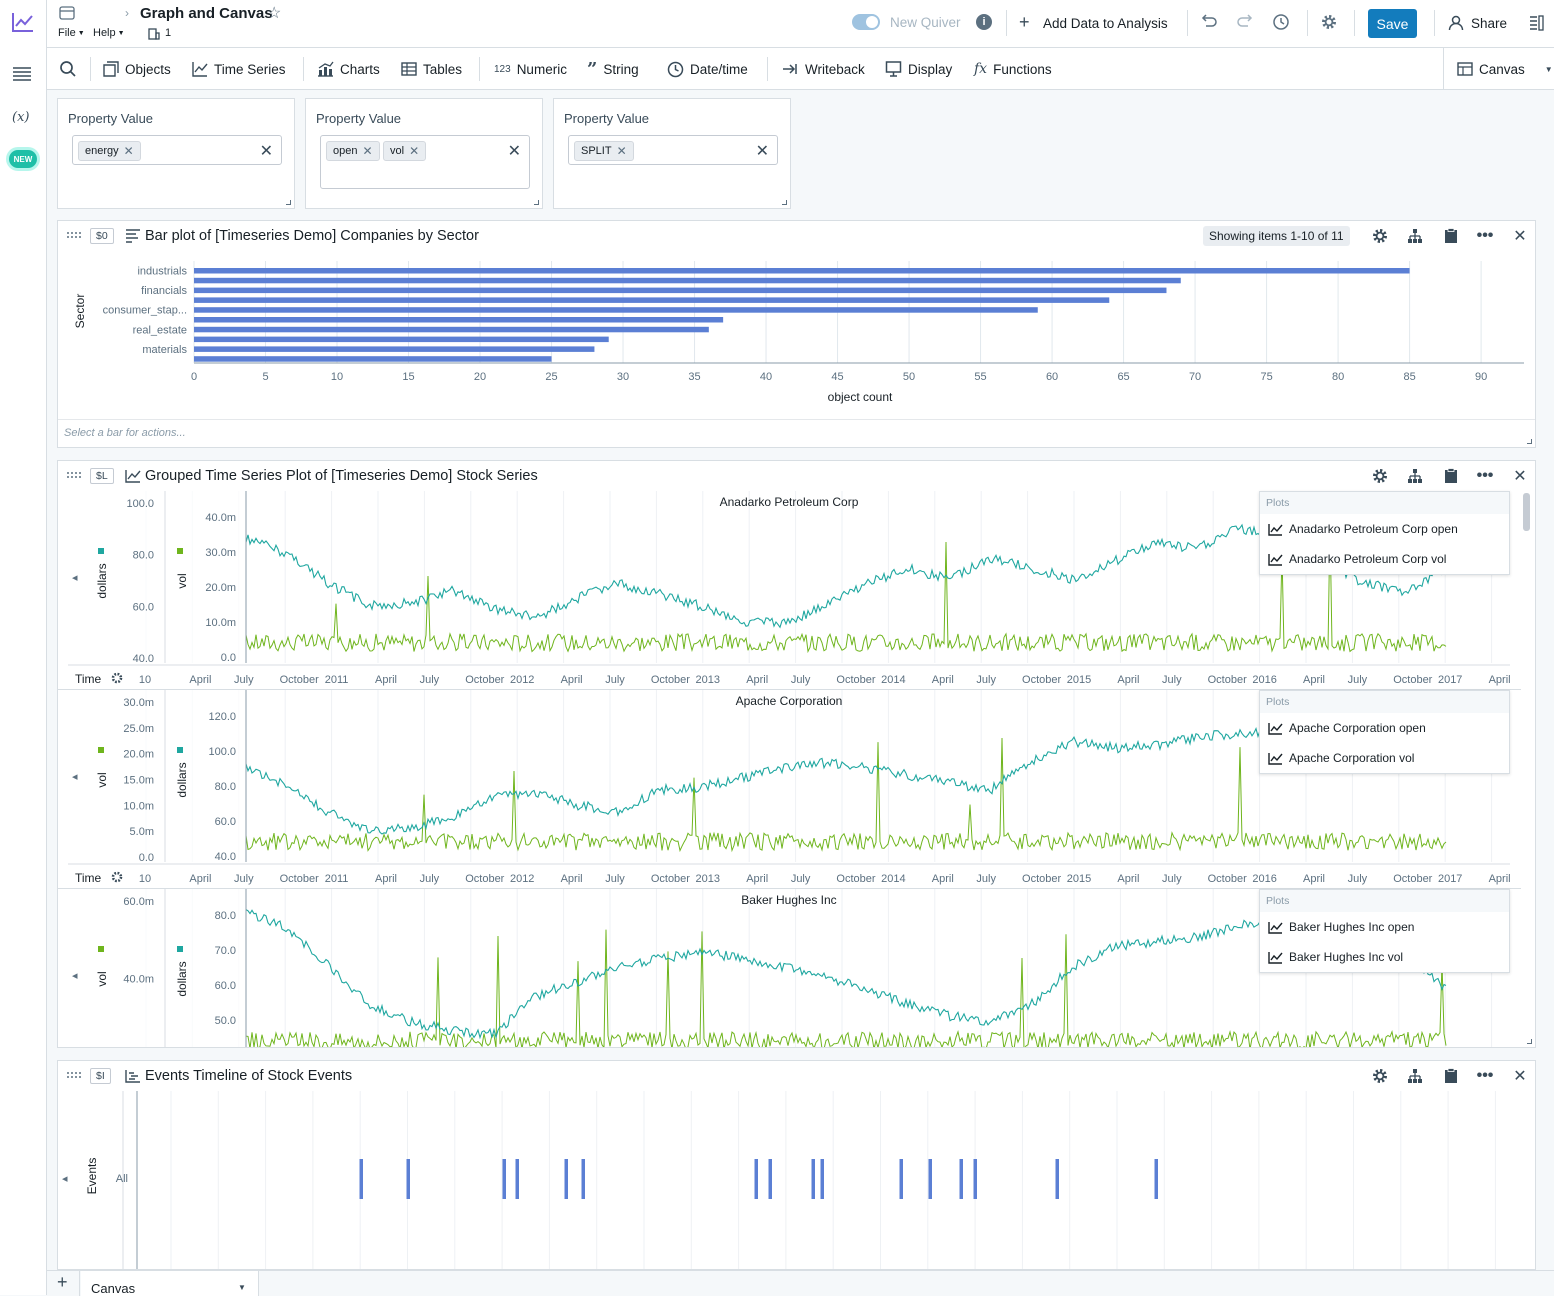  What do you see at coordinates (100, 1076) in the screenshot?
I see `variable-badge: $I` at bounding box center [100, 1076].